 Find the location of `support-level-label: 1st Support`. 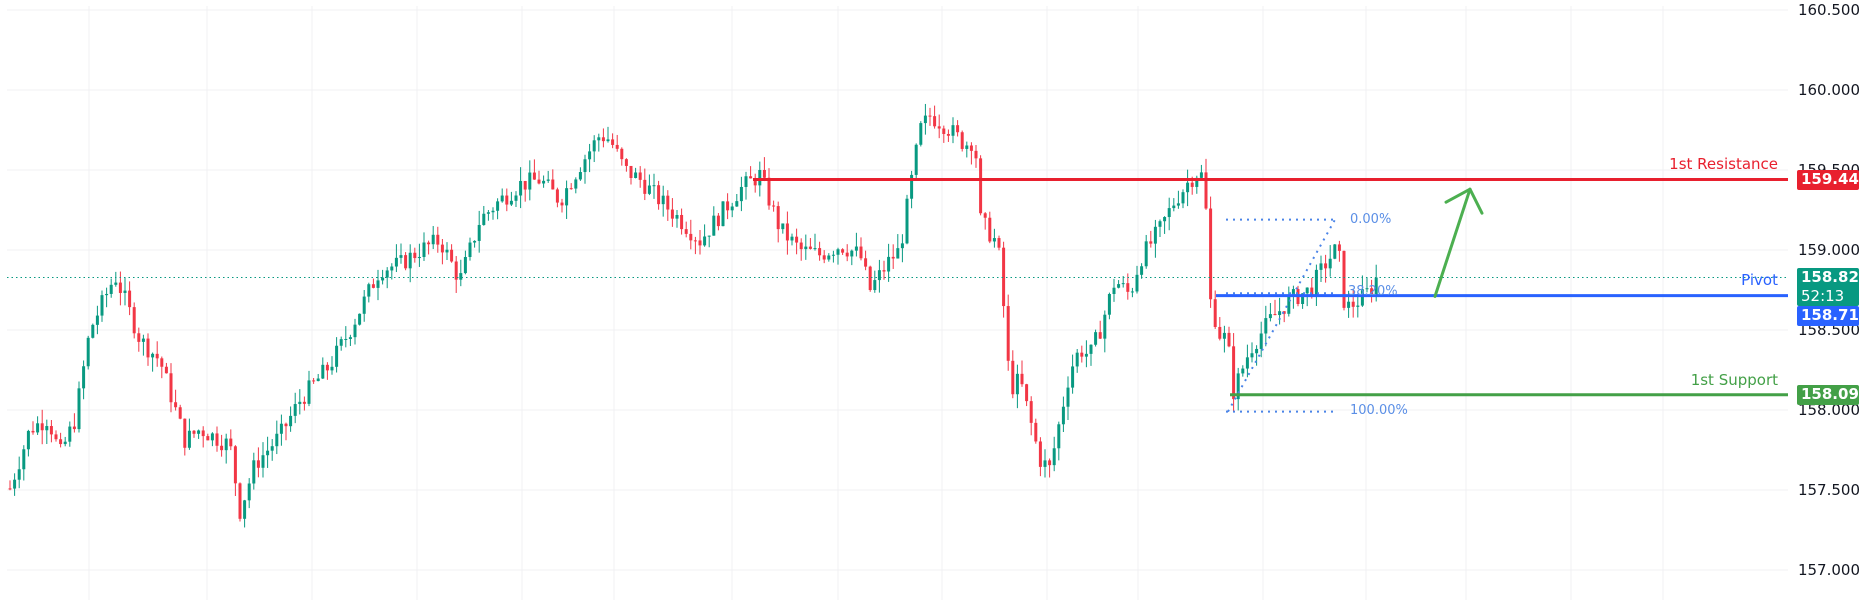

support-level-label: 1st Support is located at coordinates (1734, 380).